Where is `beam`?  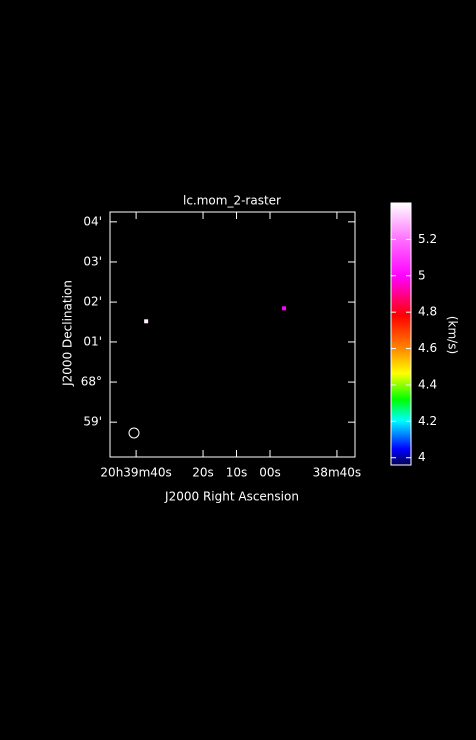
beam is located at coordinates (134, 433).